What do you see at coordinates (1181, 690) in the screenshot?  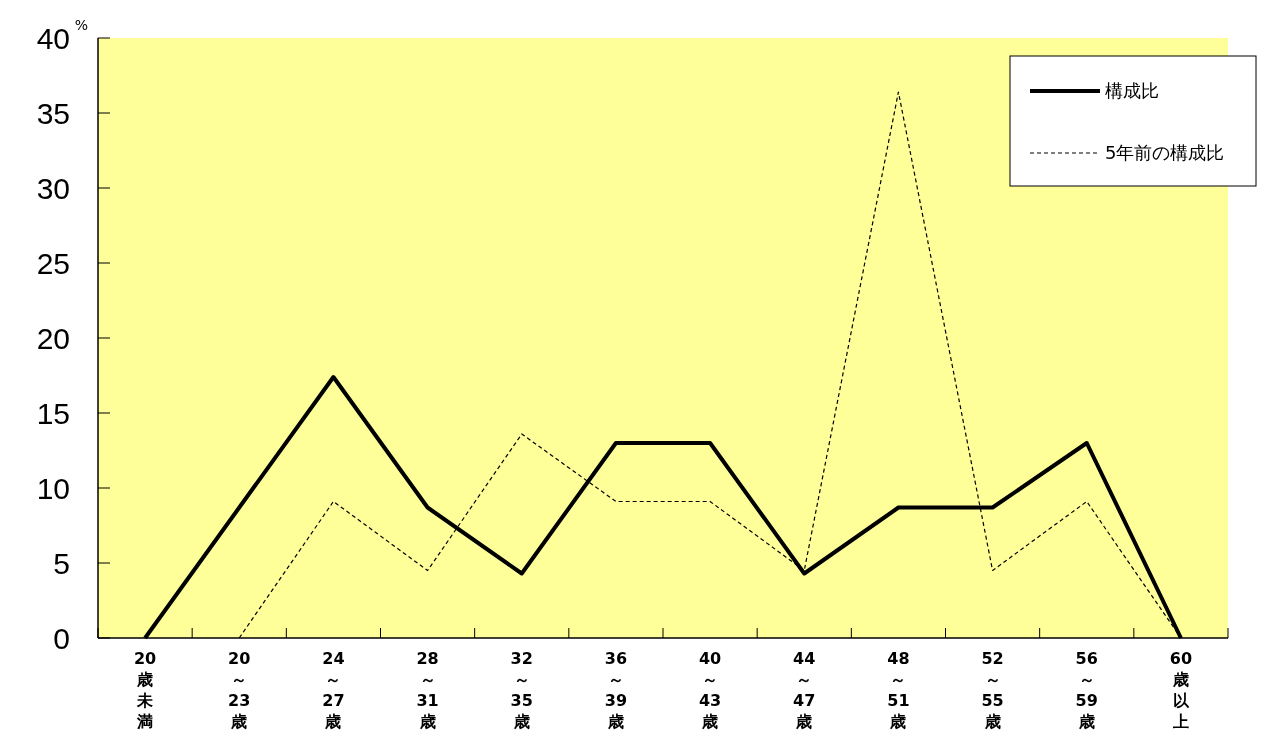 I see `x-tick-label: 60歳以上` at bounding box center [1181, 690].